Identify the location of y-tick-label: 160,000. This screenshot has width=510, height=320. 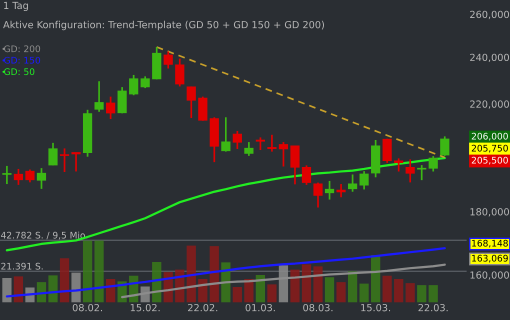
(489, 275).